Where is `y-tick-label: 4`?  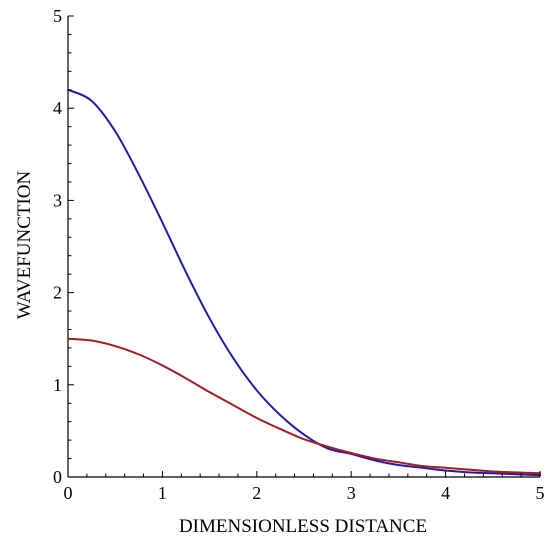
y-tick-label: 4 is located at coordinates (57, 108).